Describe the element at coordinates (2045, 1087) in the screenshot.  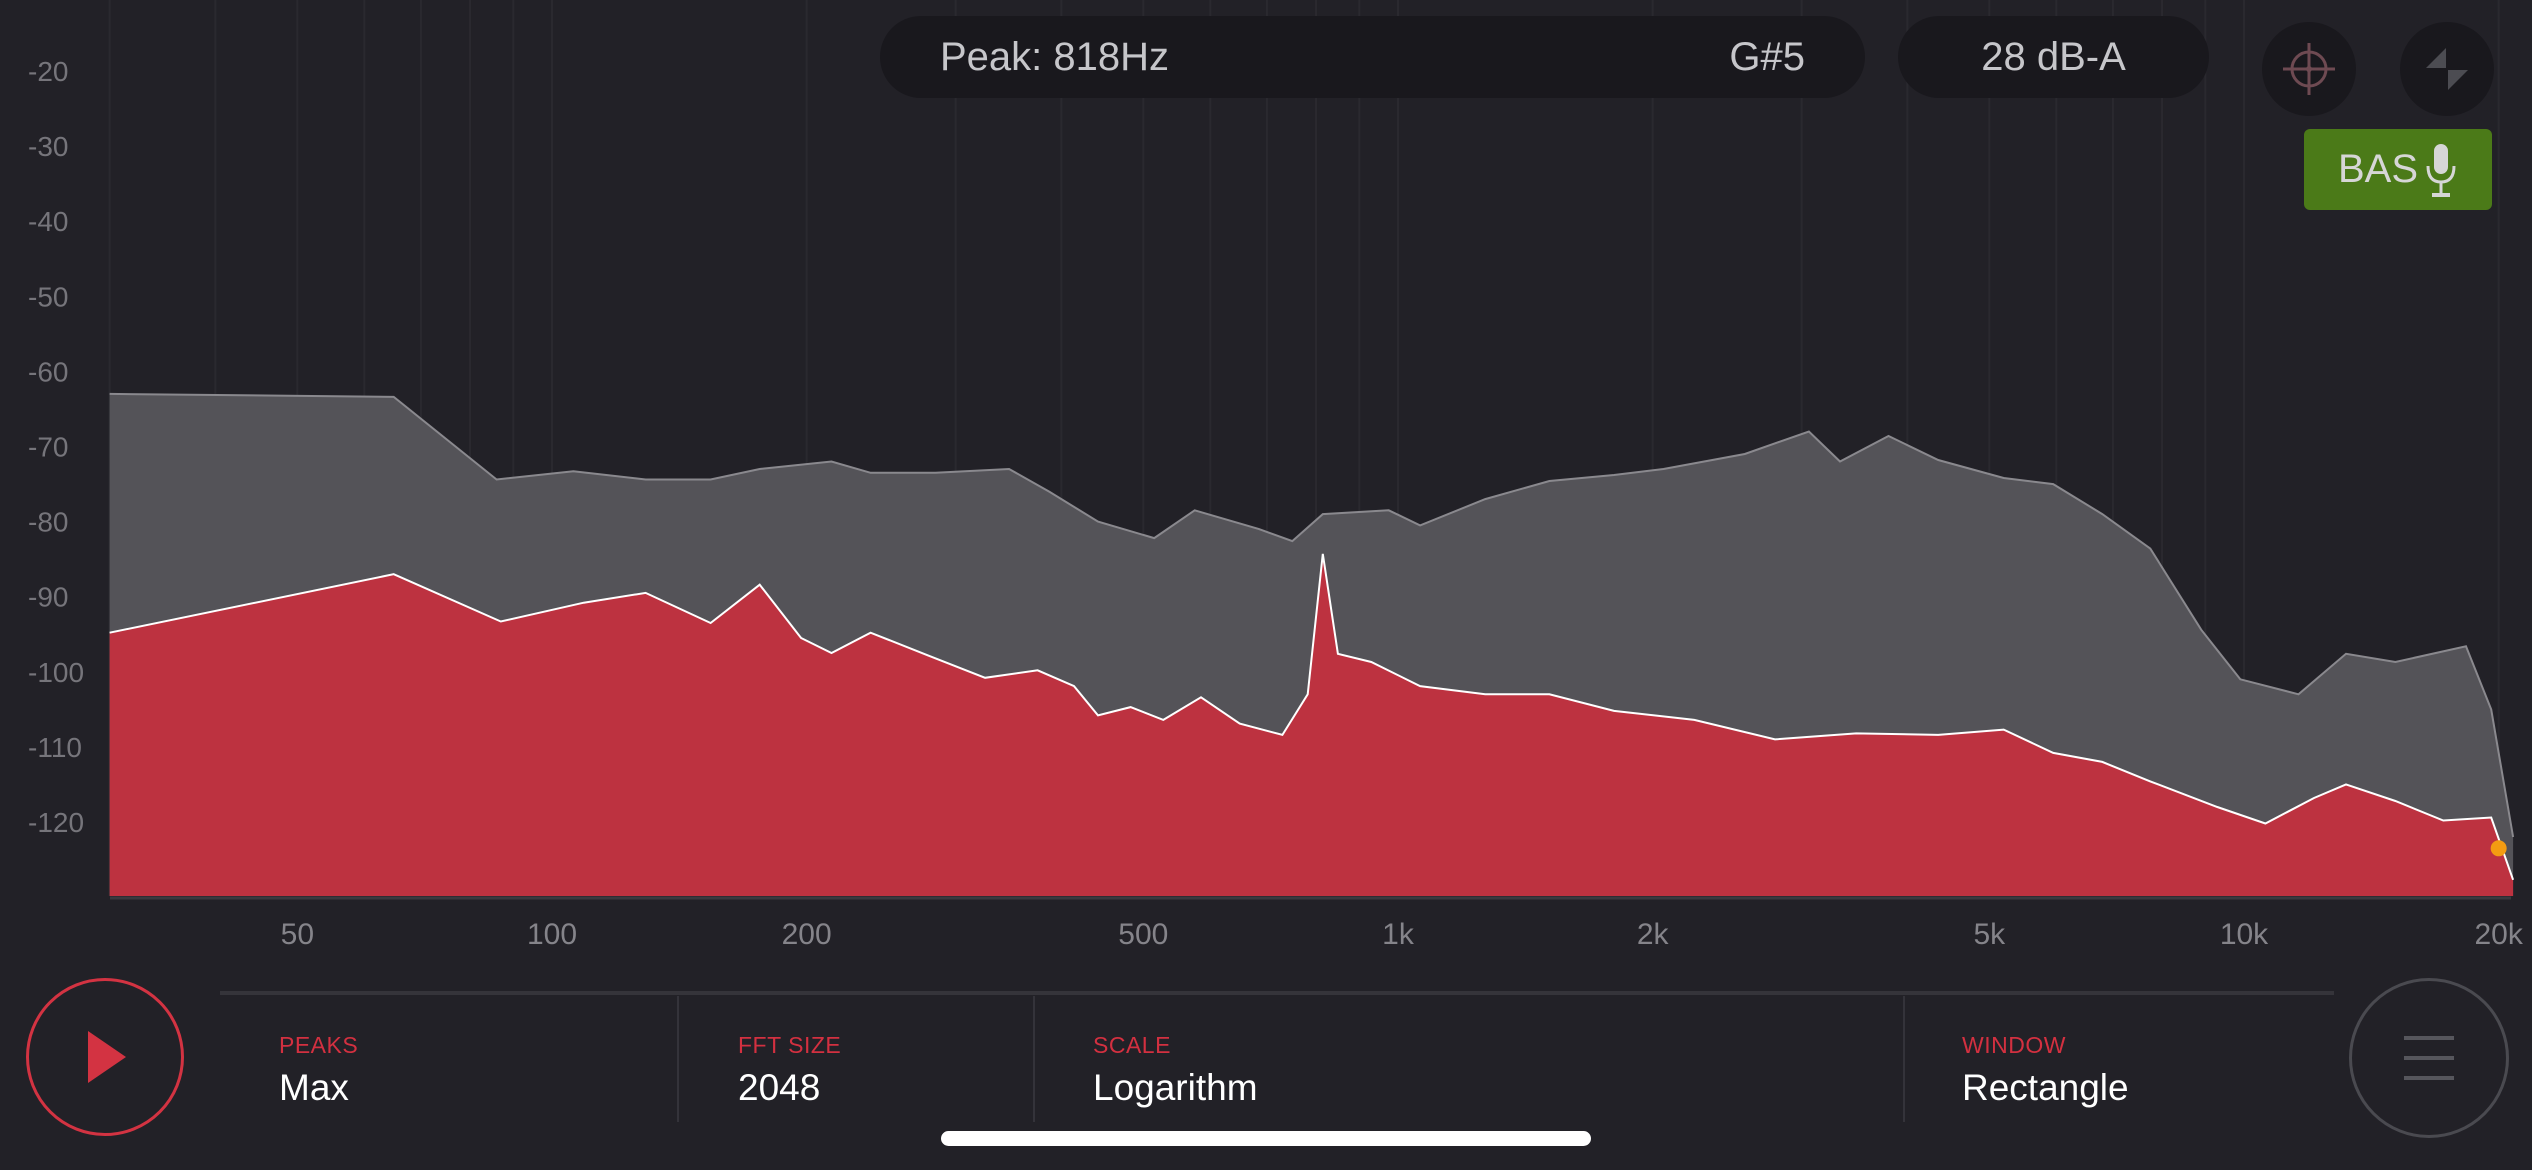
I see `setting-value: Rectangle` at that location.